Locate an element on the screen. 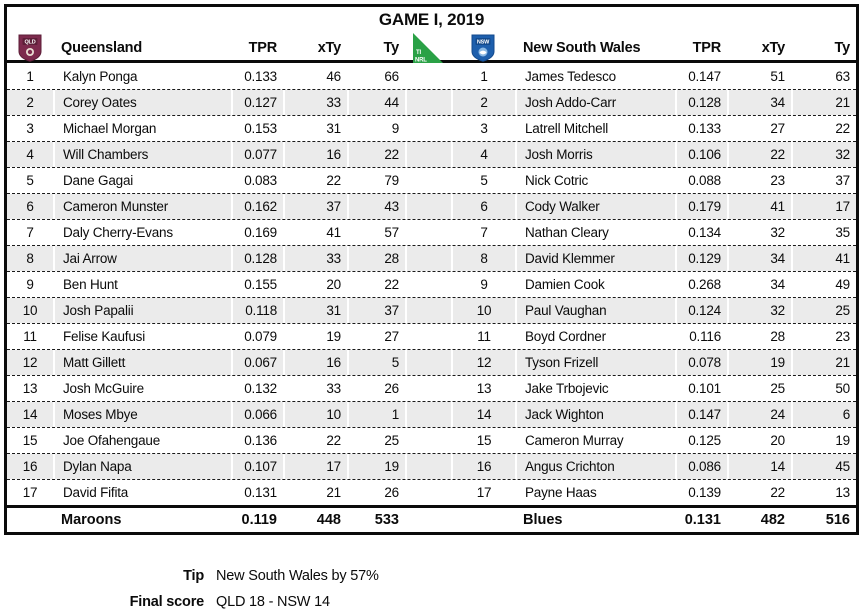 The image size is (863, 613). qld-player-name: Dylan Napa is located at coordinates (142, 466).